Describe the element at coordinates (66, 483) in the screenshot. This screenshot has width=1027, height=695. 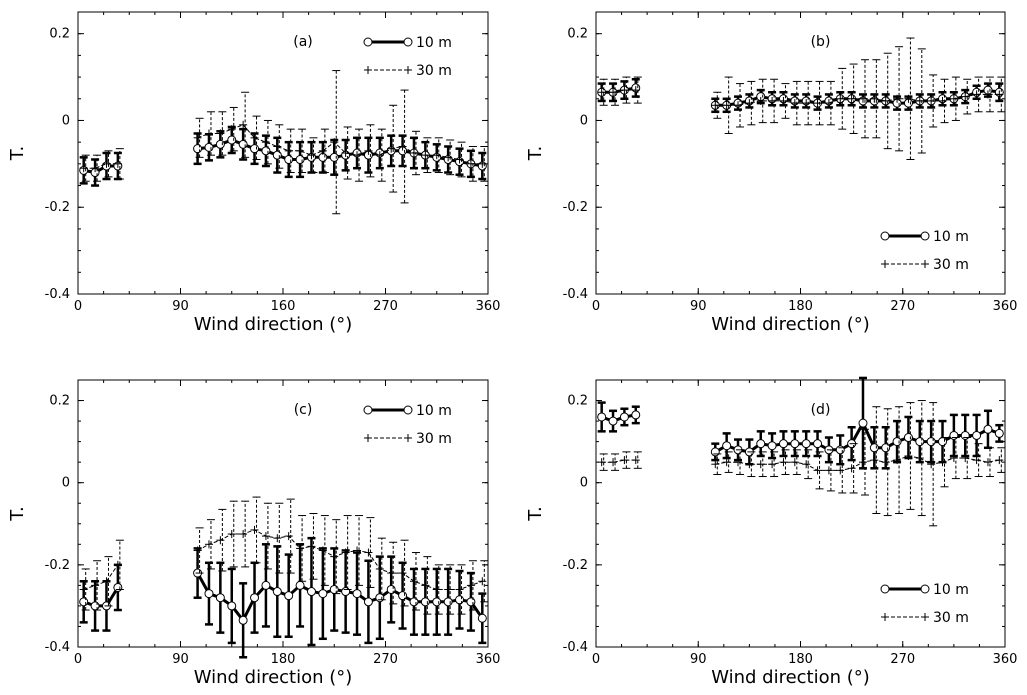
I see `y-tick-label: 0` at that location.